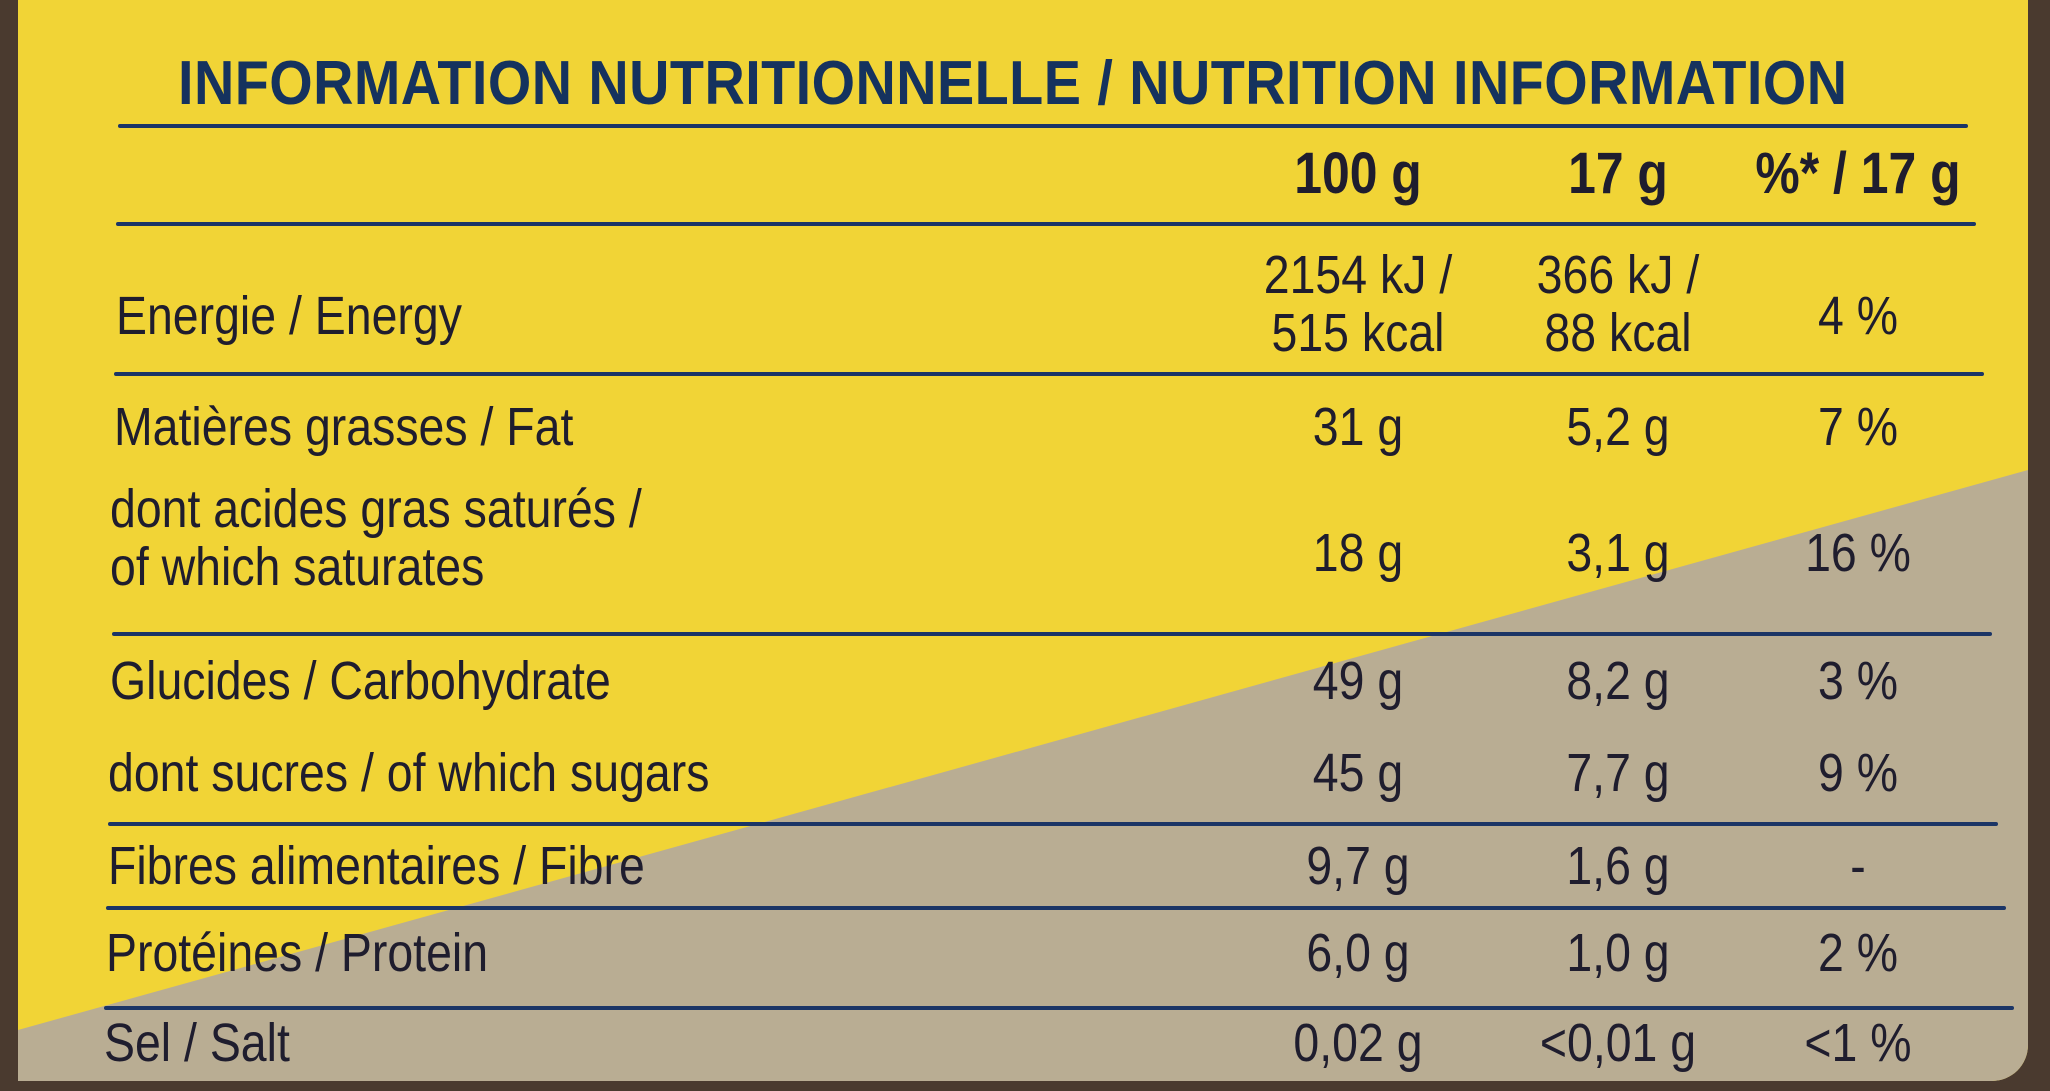 The image size is (2050, 1091). What do you see at coordinates (409, 773) in the screenshot?
I see `row-label-sugars: dont sucres / of which sugars` at bounding box center [409, 773].